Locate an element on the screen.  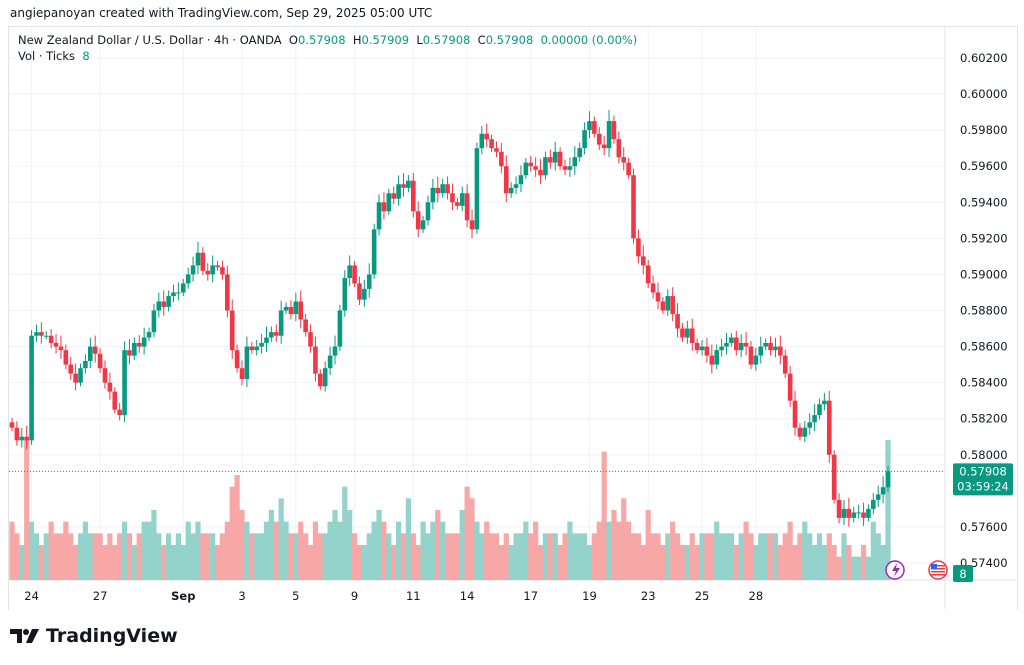
lightning-event-icon is located at coordinates (895, 570).